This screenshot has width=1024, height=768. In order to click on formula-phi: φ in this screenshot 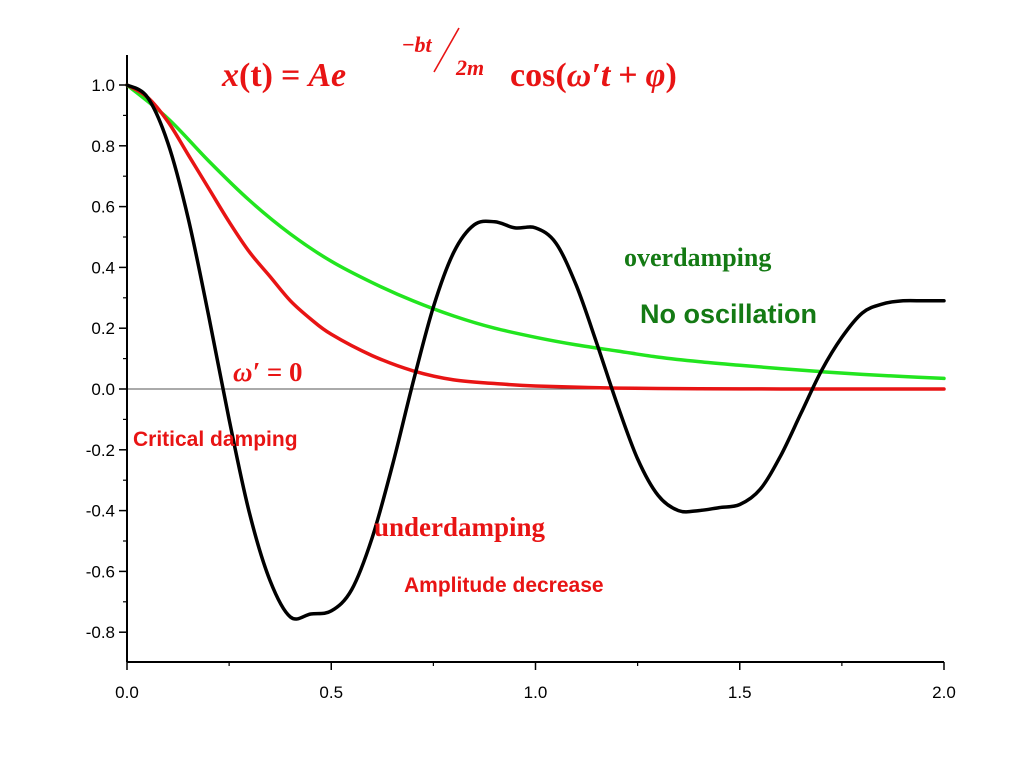, I will do `click(656, 75)`.